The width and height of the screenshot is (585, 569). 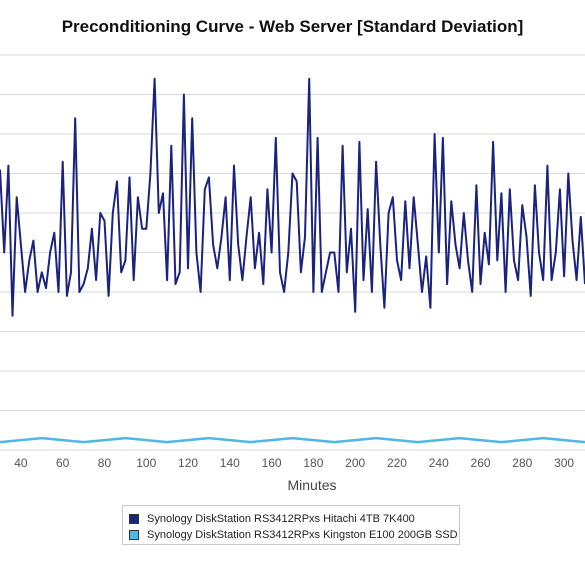 What do you see at coordinates (146, 463) in the screenshot?
I see `x-tick-label: 100` at bounding box center [146, 463].